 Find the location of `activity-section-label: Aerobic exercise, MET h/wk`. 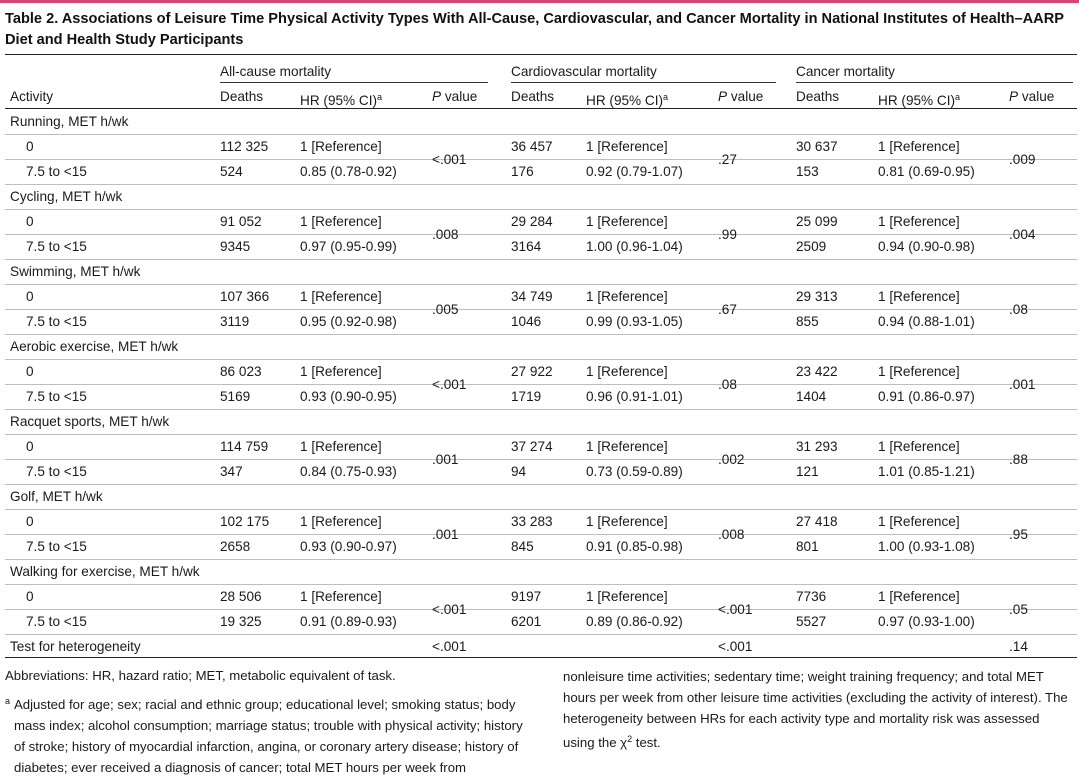

activity-section-label: Aerobic exercise, MET h/wk is located at coordinates (94, 346).